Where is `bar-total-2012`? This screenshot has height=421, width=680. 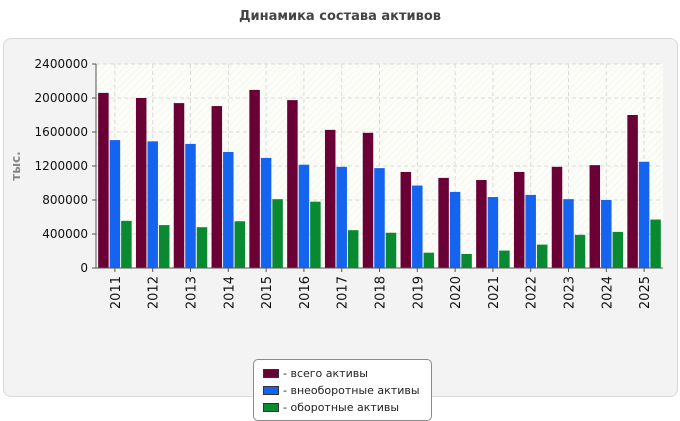 bar-total-2012 is located at coordinates (141, 183).